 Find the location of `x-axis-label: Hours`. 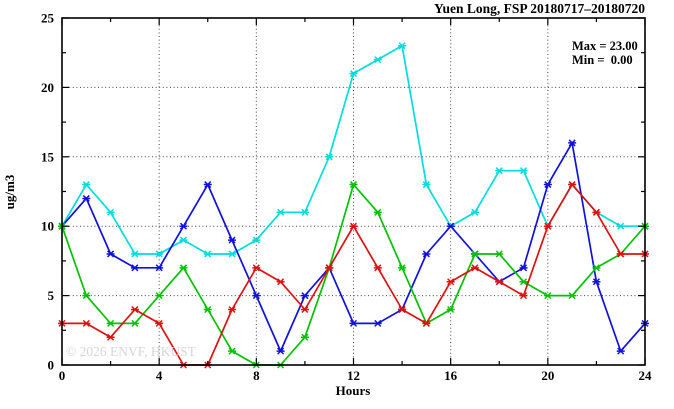

x-axis-label: Hours is located at coordinates (353, 390).